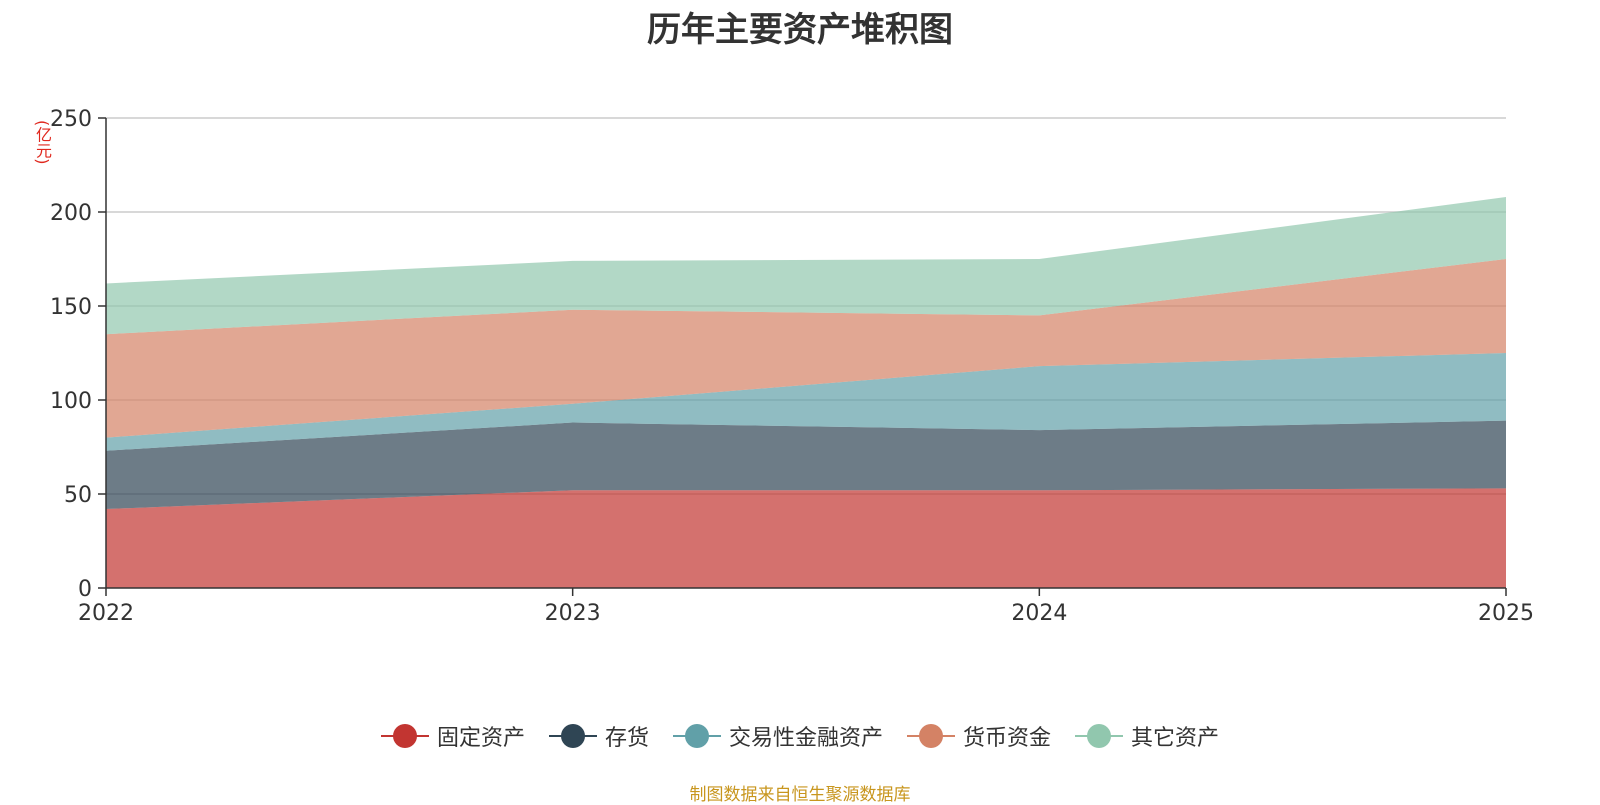 The width and height of the screenshot is (1600, 805). Describe the element at coordinates (805, 738) in the screenshot. I see `legend-label: 交易性金融资产` at that location.